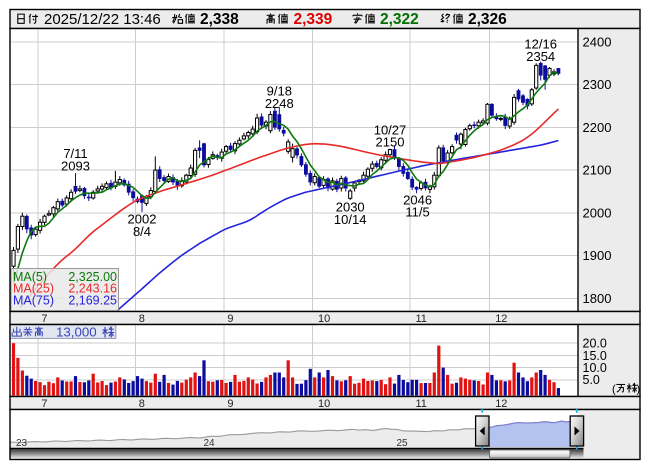 The height and width of the screenshot is (475, 653). I want to click on svg-text: 2354, so click(540, 56).